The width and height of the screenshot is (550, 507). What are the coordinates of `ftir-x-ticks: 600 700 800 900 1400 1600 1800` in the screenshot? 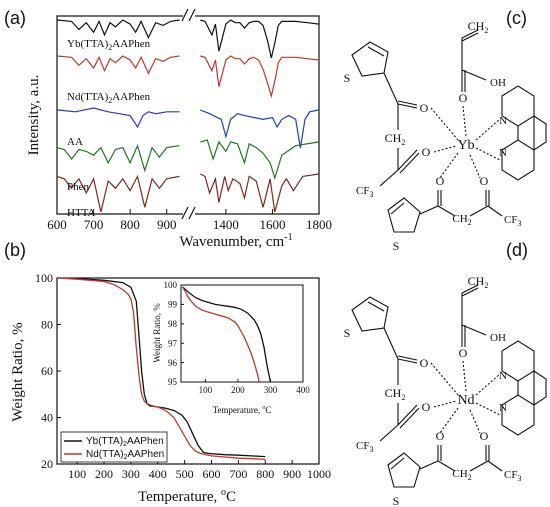 It's located at (189, 220).